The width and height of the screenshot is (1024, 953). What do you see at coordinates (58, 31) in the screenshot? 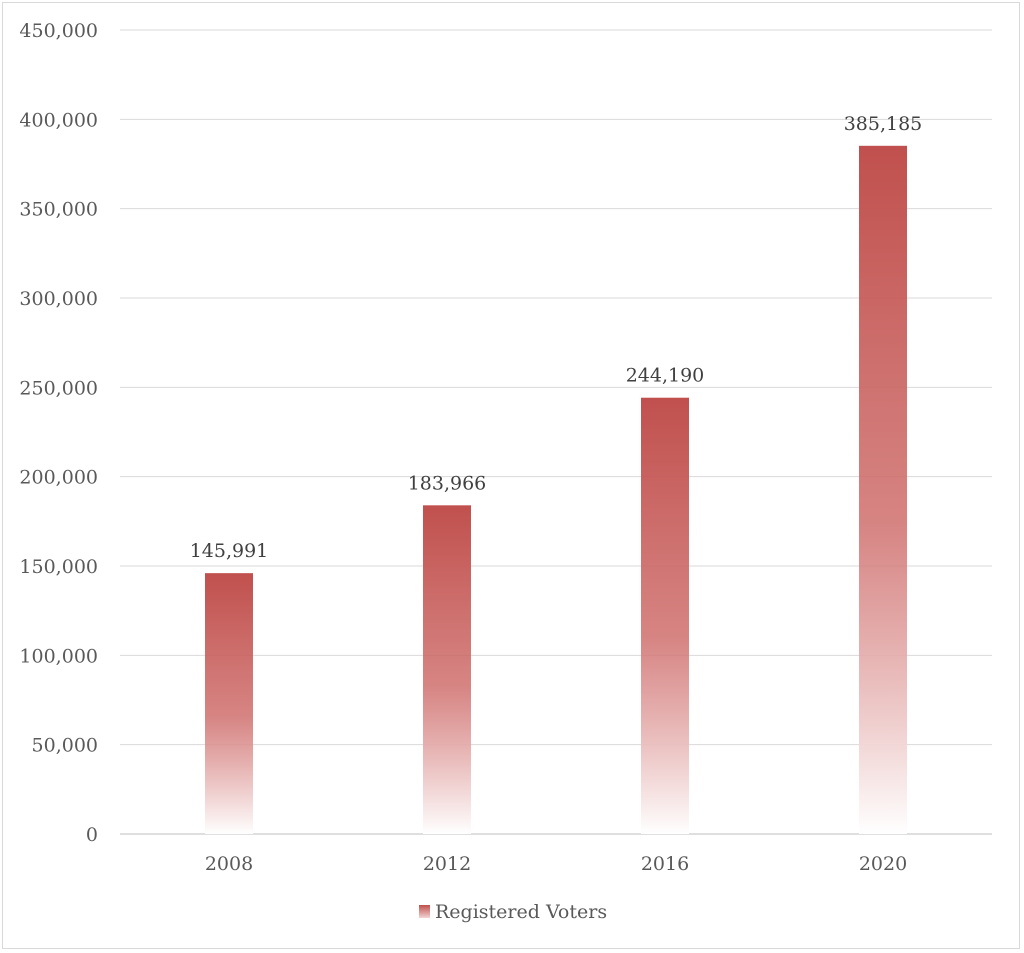
I see `y-tick-label: 450,000` at bounding box center [58, 31].